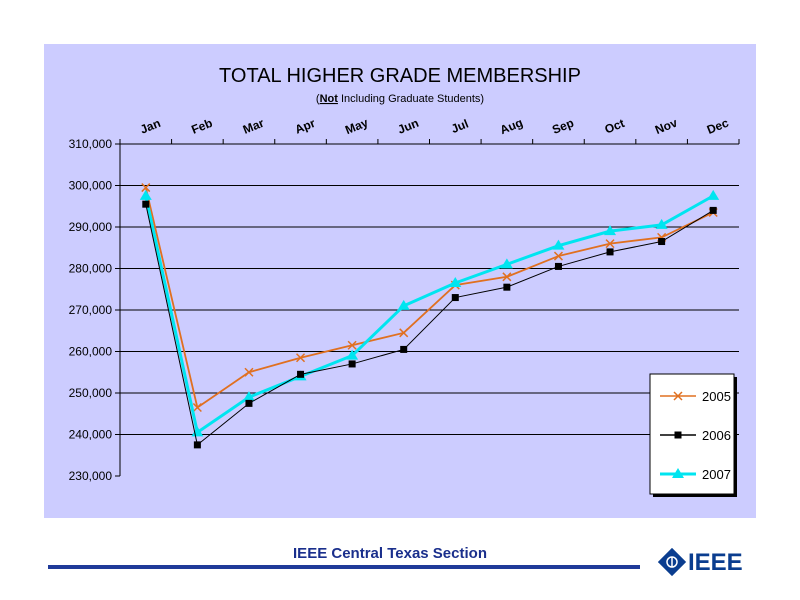 This screenshot has height=600, width=800. I want to click on ieee-diamond-icon, so click(672, 562).